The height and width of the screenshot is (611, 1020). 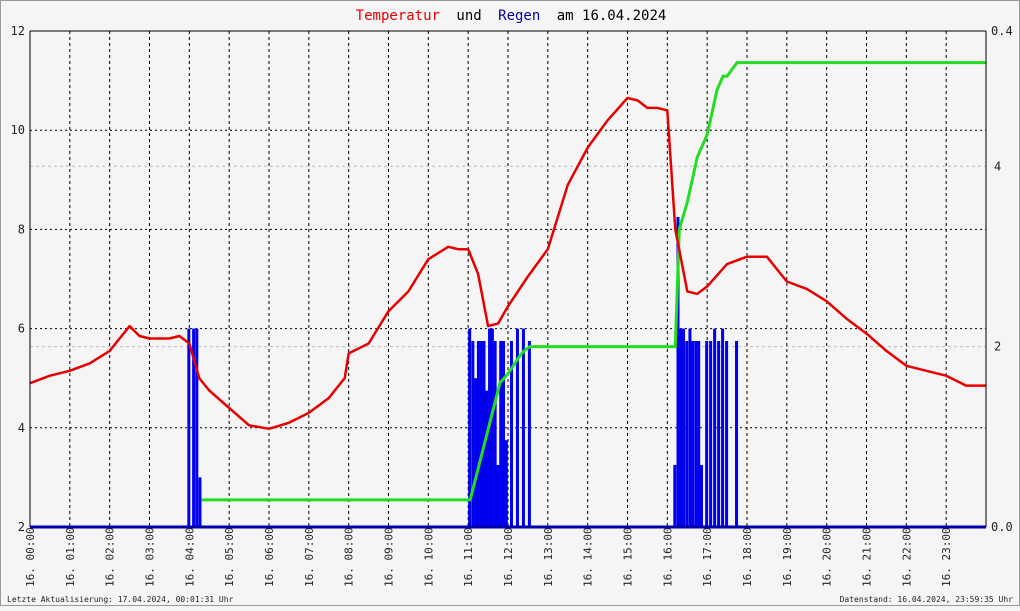 I want to click on y-tick-label-rain: 0.0, so click(x=1002, y=527).